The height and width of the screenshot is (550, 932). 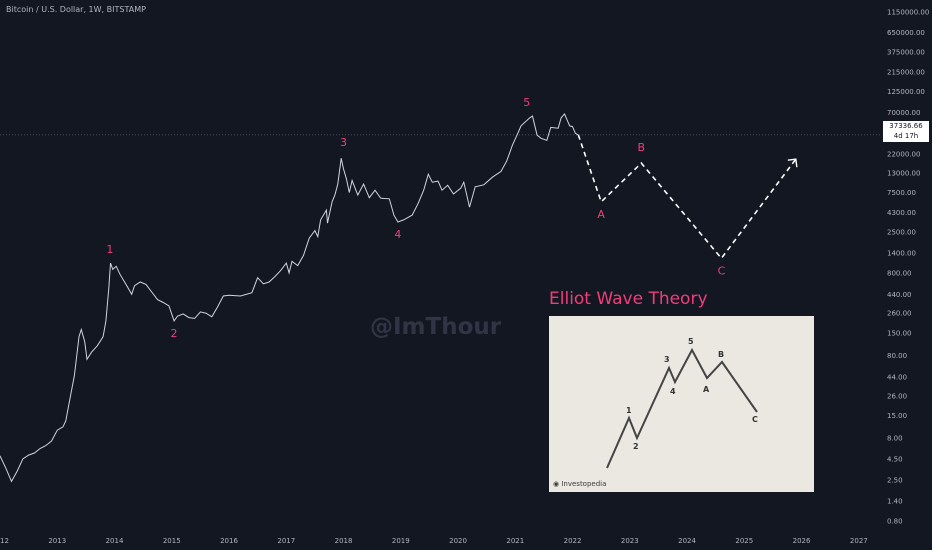 I want to click on inset-label-4: 4, so click(x=673, y=391).